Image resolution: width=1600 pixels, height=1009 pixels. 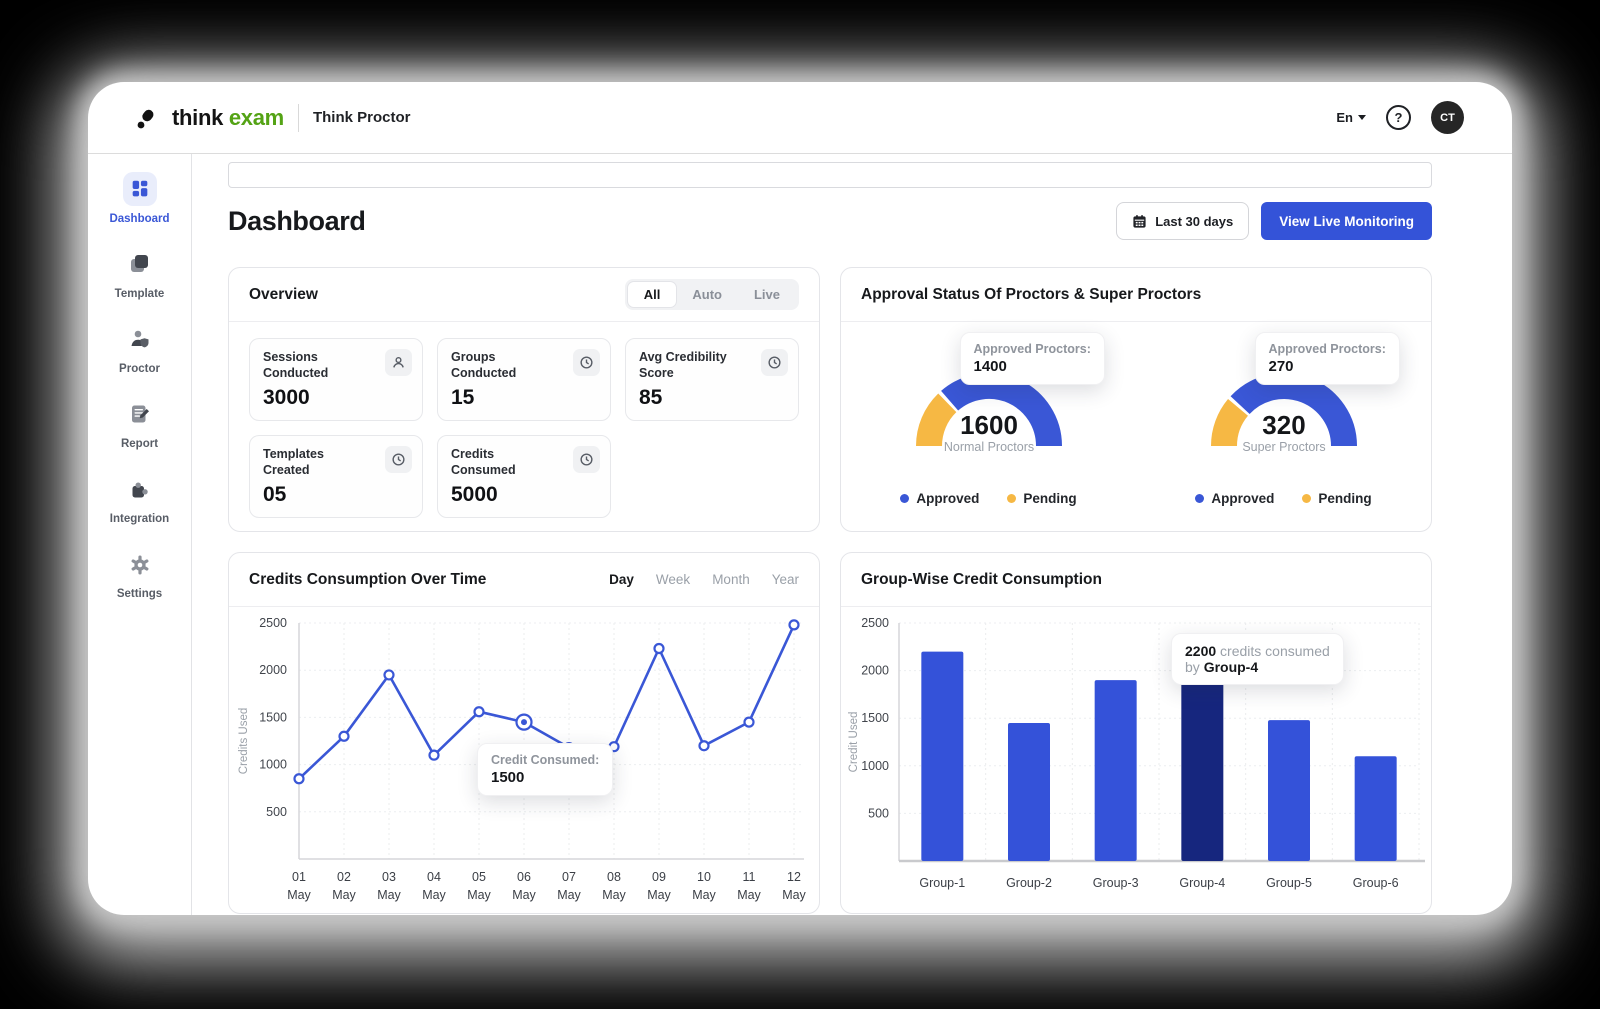 What do you see at coordinates (990, 366) in the screenshot?
I see `tooltip-value: 1400` at bounding box center [990, 366].